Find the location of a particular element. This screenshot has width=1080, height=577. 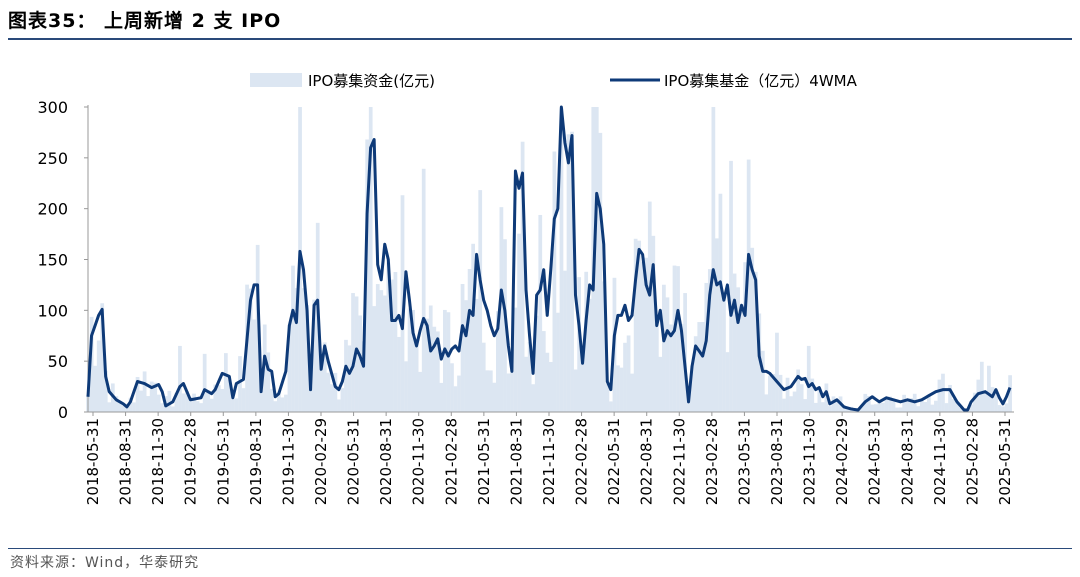

y-tick-label: 150 is located at coordinates (52, 260).